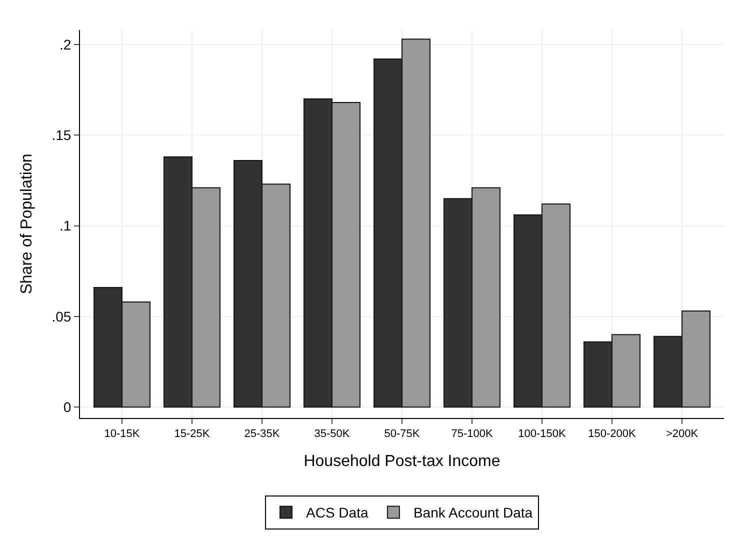 Image resolution: width=744 pixels, height=548 pixels. Describe the element at coordinates (612, 434) in the screenshot. I see `x-tick-label: 150-200K` at that location.